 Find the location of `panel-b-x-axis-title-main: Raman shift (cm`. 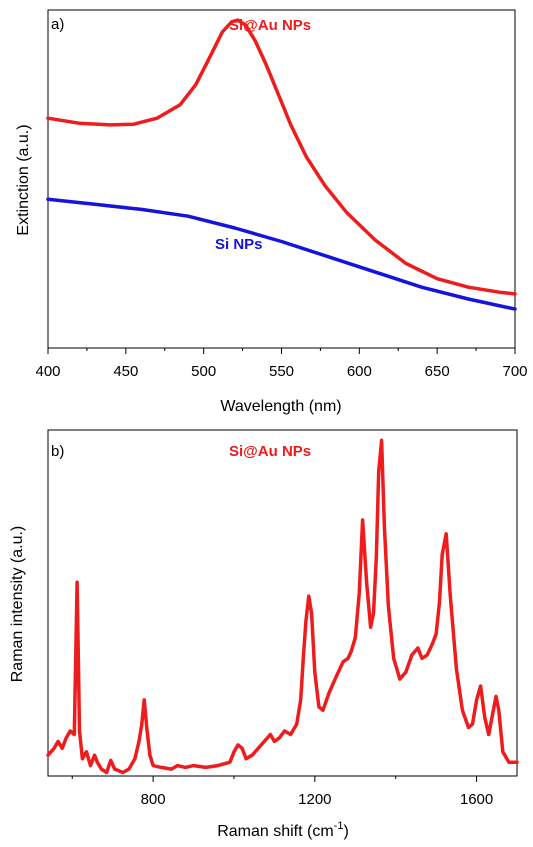

panel-b-x-axis-title-main: Raman shift (cm is located at coordinates (275, 831).